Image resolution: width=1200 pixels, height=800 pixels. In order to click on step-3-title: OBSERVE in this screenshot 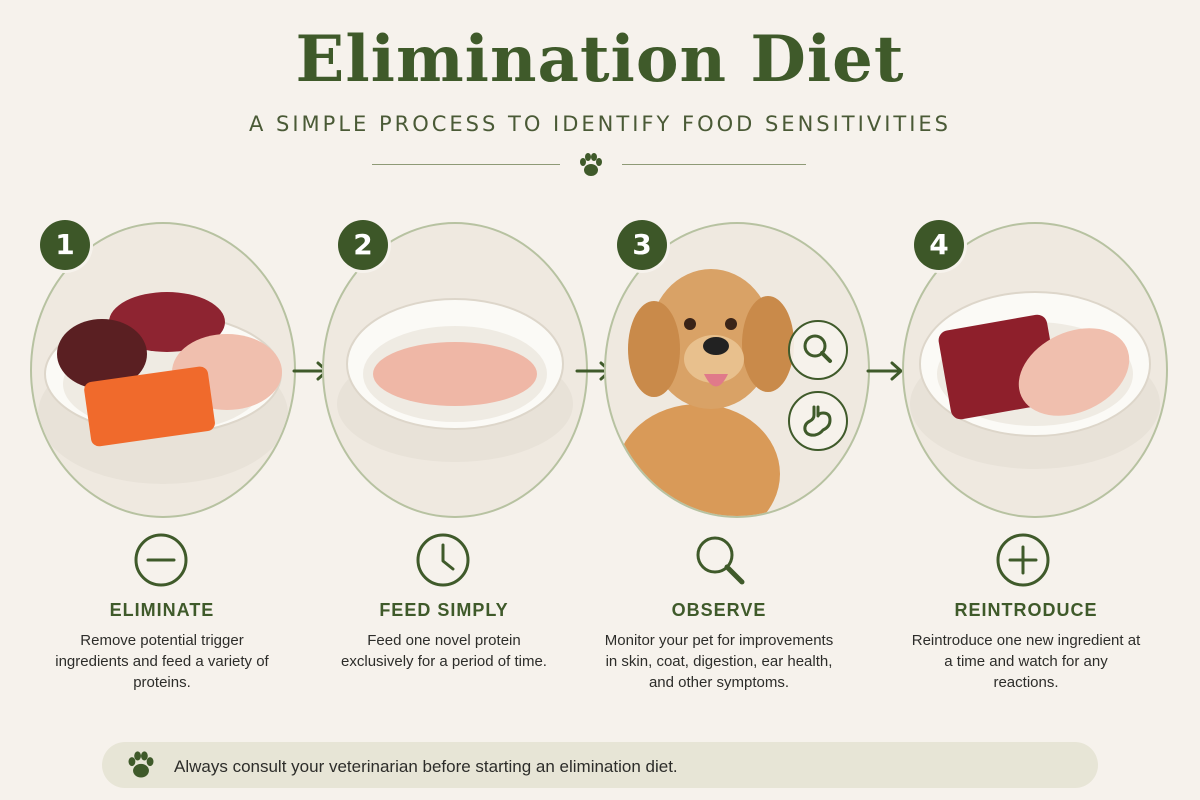, I will do `click(719, 610)`.